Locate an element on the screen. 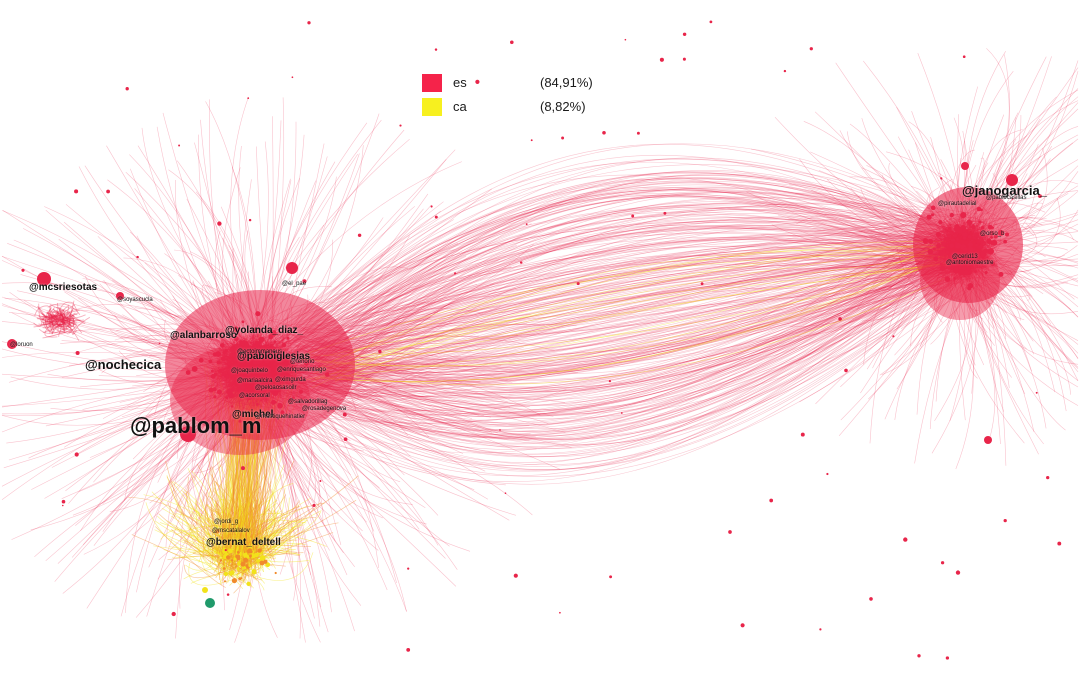 The image size is (1080, 675). node-label-enriquesantiago: @enriquesantiago is located at coordinates (301, 370).